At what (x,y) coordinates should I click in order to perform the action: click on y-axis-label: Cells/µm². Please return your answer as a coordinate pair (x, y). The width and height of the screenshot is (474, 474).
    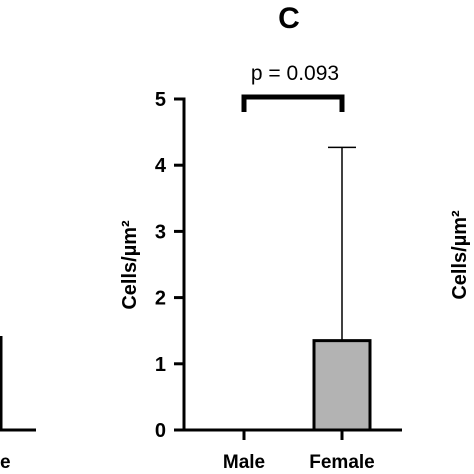
    Looking at the image, I should click on (130, 265).